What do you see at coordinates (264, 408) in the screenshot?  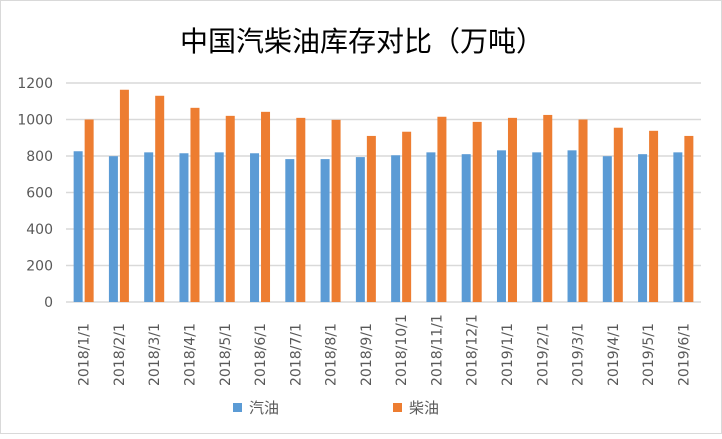 I see `legend-label: 汽油` at bounding box center [264, 408].